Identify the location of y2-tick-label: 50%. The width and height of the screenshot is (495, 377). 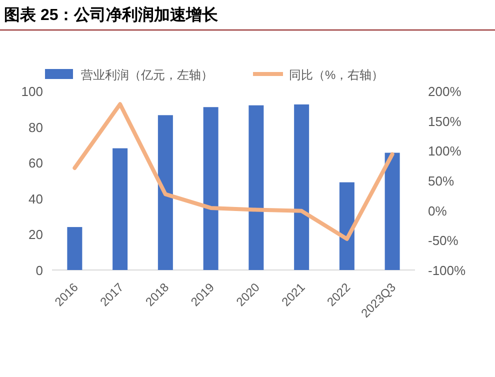
(441, 181).